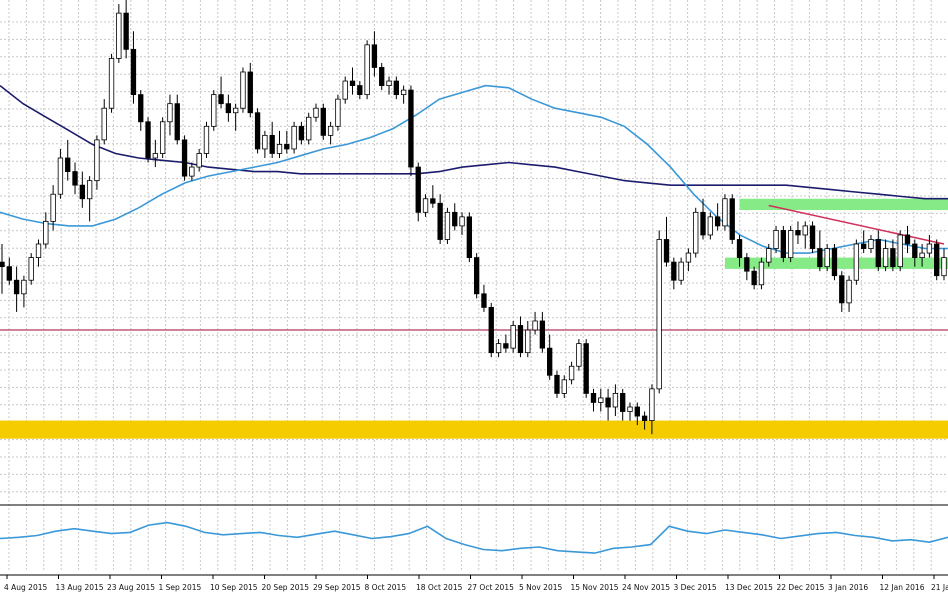 This screenshot has height=593, width=948. I want to click on x-tick-label: 13 Aug 2015, so click(80, 587).